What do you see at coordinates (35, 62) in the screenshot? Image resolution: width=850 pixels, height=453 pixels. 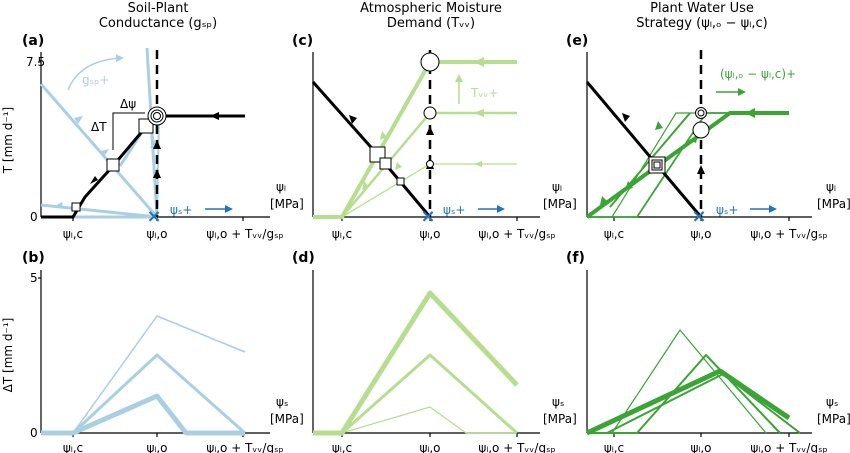 I see `top-ytick-top: 7.5` at bounding box center [35, 62].